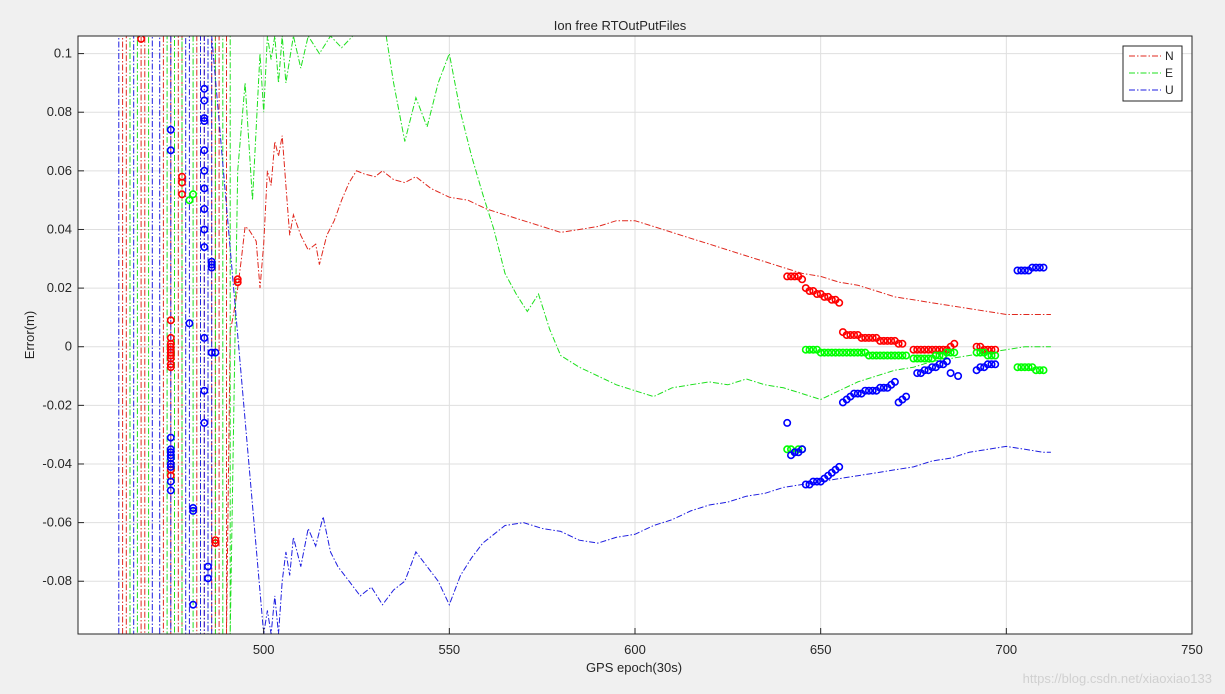 The image size is (1225, 694). Describe the element at coordinates (63, 53) in the screenshot. I see `y-tick-label: 0.1` at that location.